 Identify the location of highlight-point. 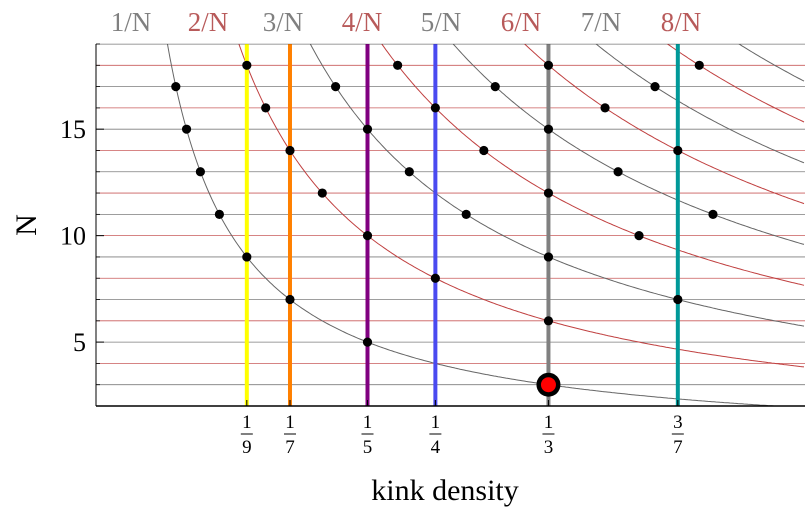
(548, 385).